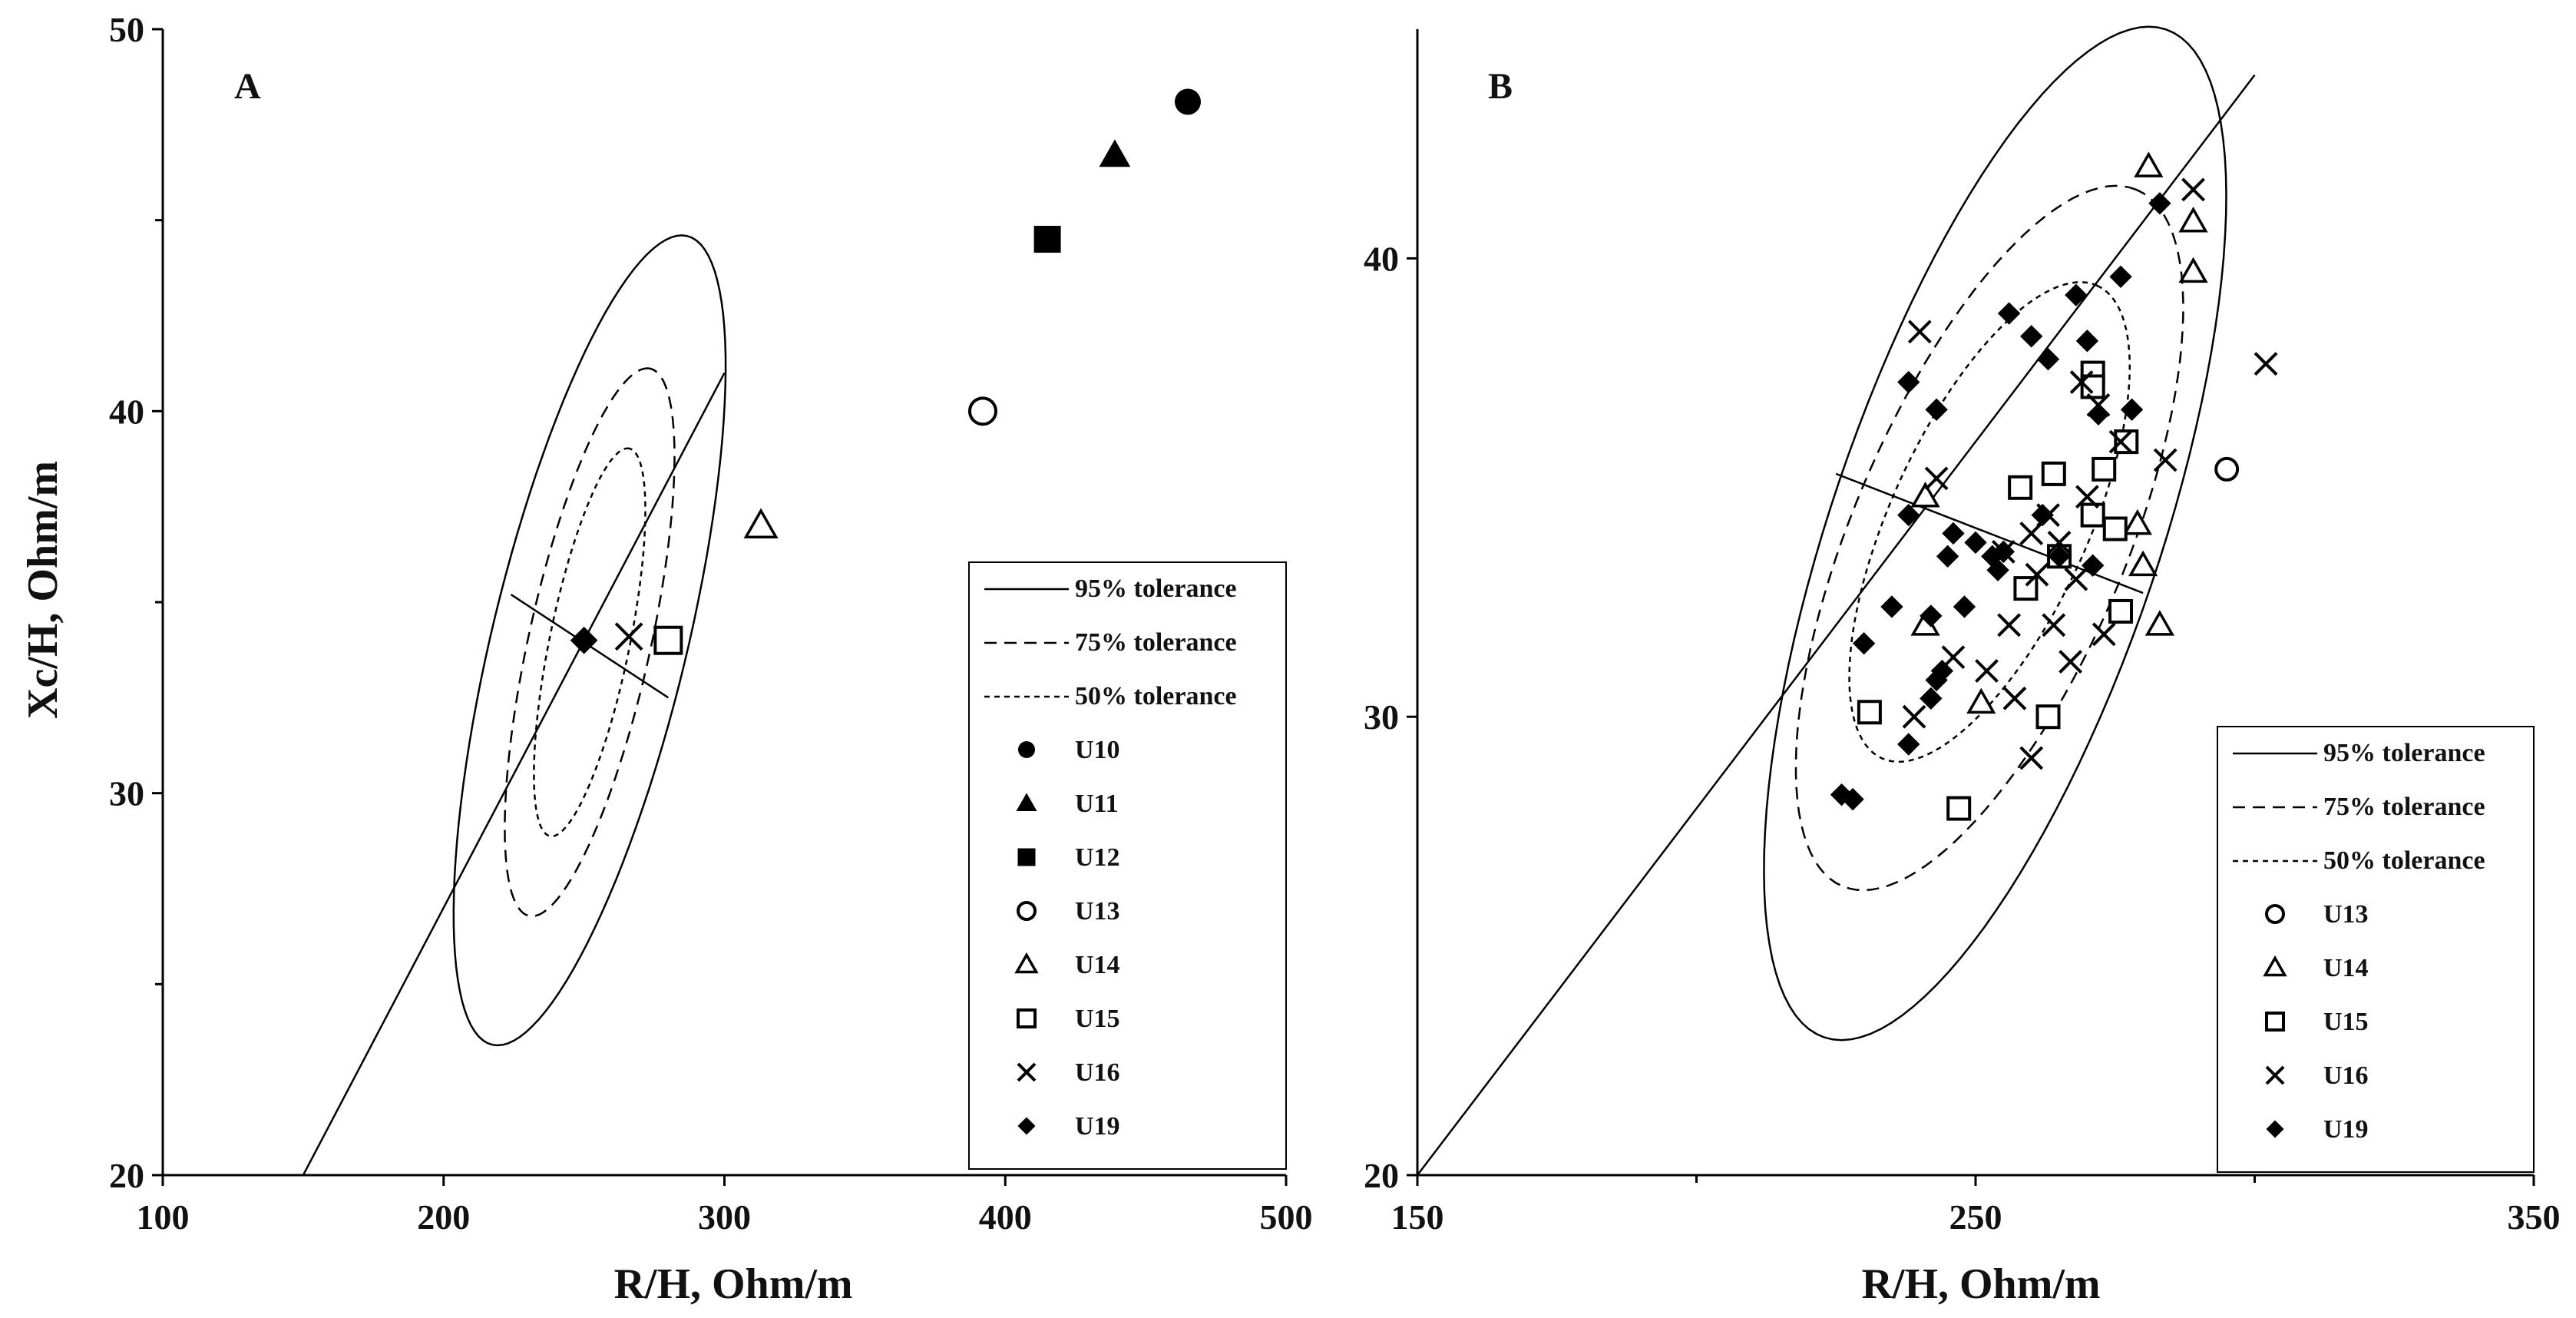 Image resolution: width=2576 pixels, height=1318 pixels. What do you see at coordinates (1027, 1072) in the screenshot?
I see `panel-a-legend-marker-u16` at bounding box center [1027, 1072].